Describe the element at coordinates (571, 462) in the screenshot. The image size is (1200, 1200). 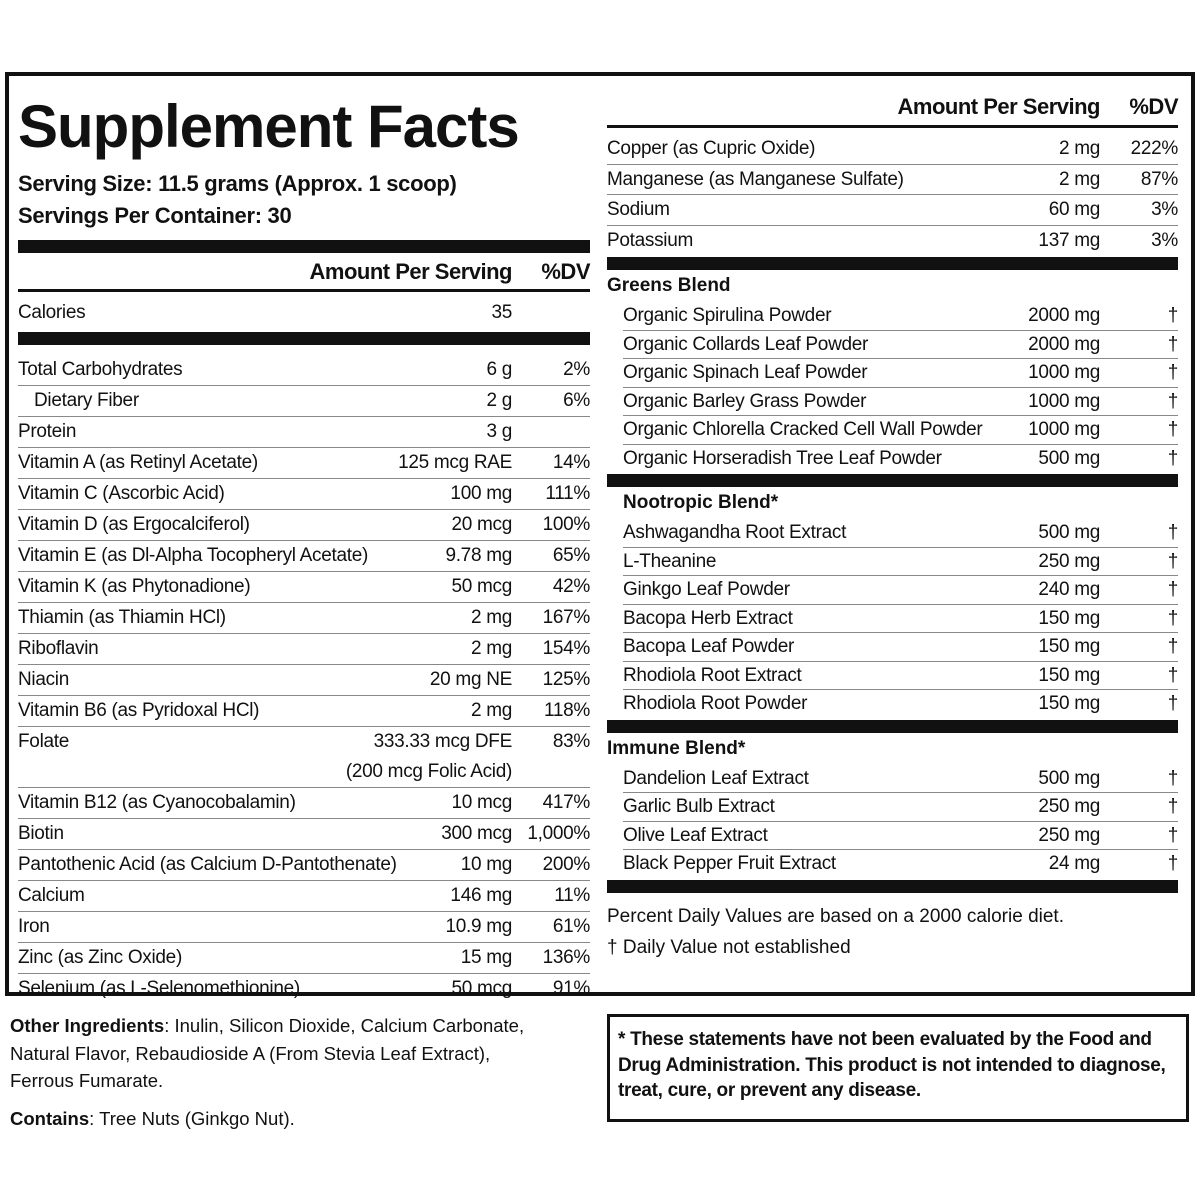
I see `daily-value: 14%` at that location.